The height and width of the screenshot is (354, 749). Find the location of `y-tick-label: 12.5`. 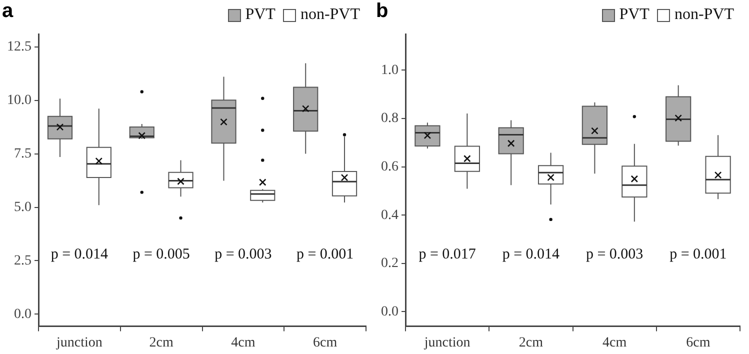

y-tick-label: 12.5 is located at coordinates (19, 47).